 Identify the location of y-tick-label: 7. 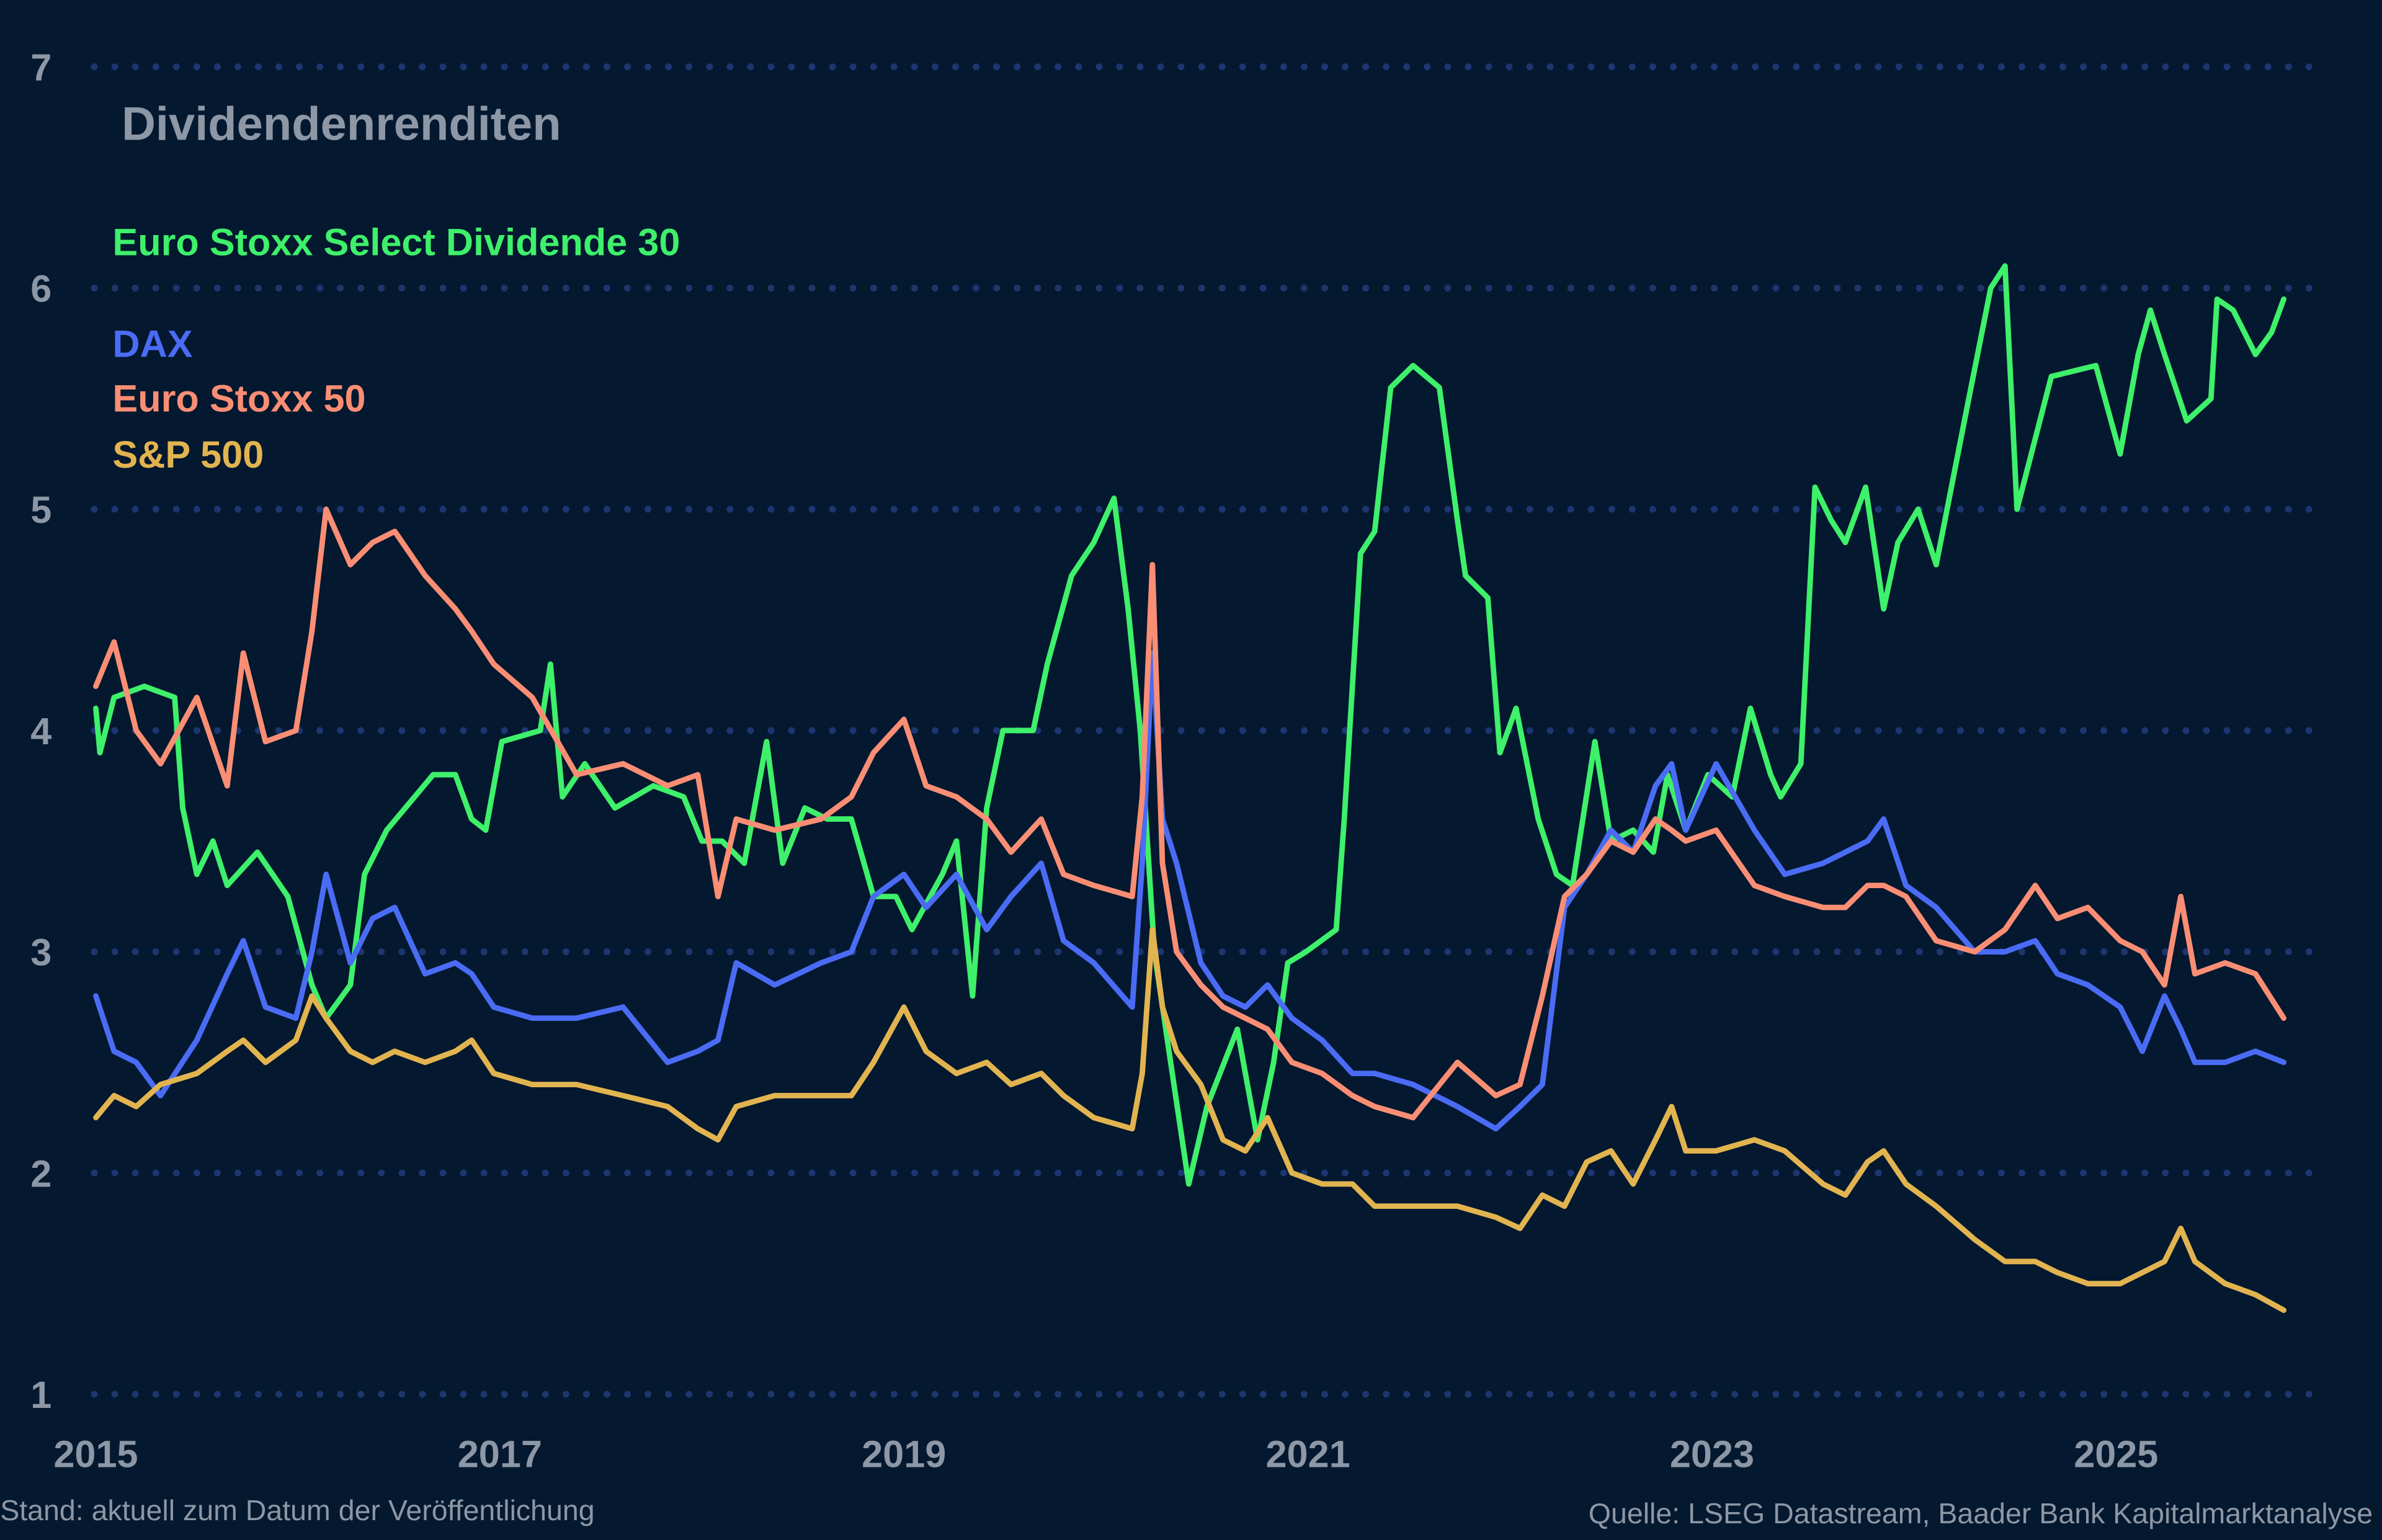
(40, 68).